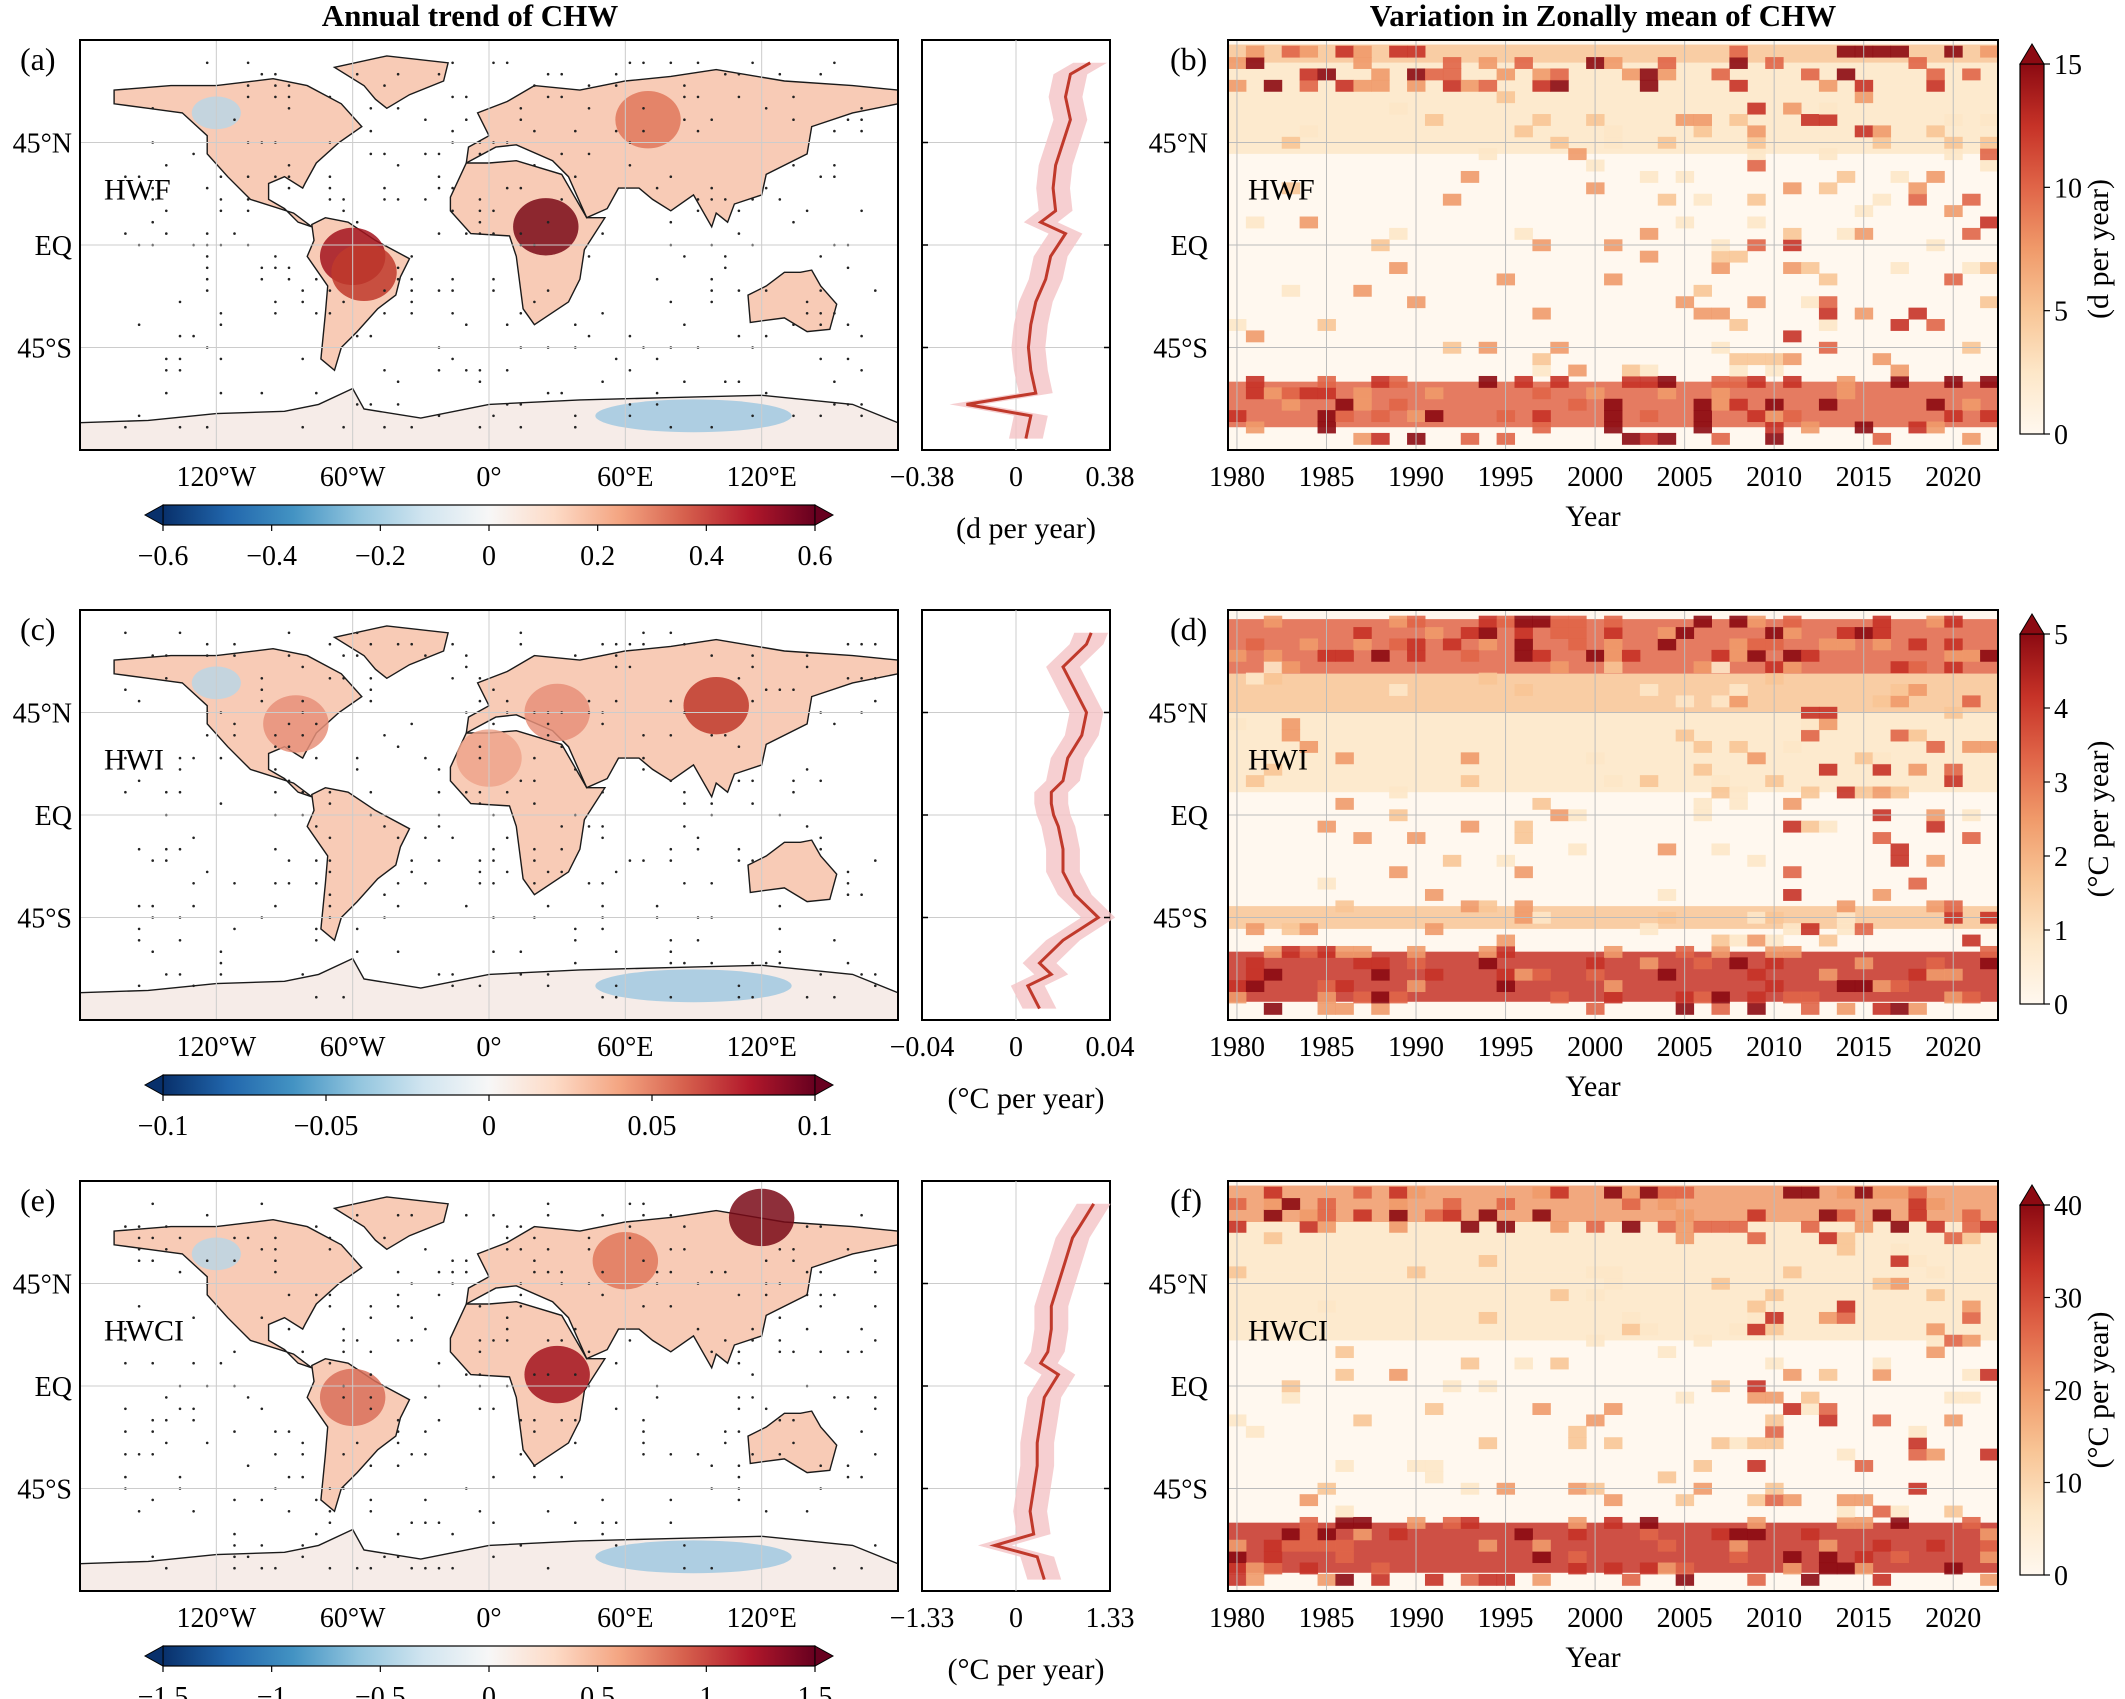  Describe the element at coordinates (2098, 1390) in the screenshot. I see `colorbar-unit-label: (°C per year)` at that location.